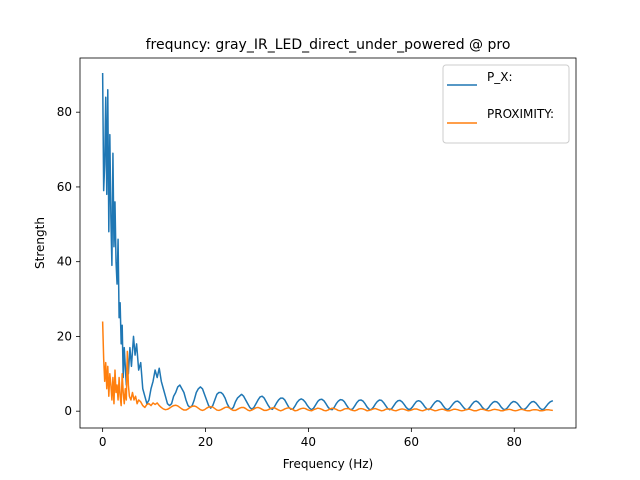 The width and height of the screenshot is (640, 480). I want to click on y-axis-label: Strength, so click(40, 243).